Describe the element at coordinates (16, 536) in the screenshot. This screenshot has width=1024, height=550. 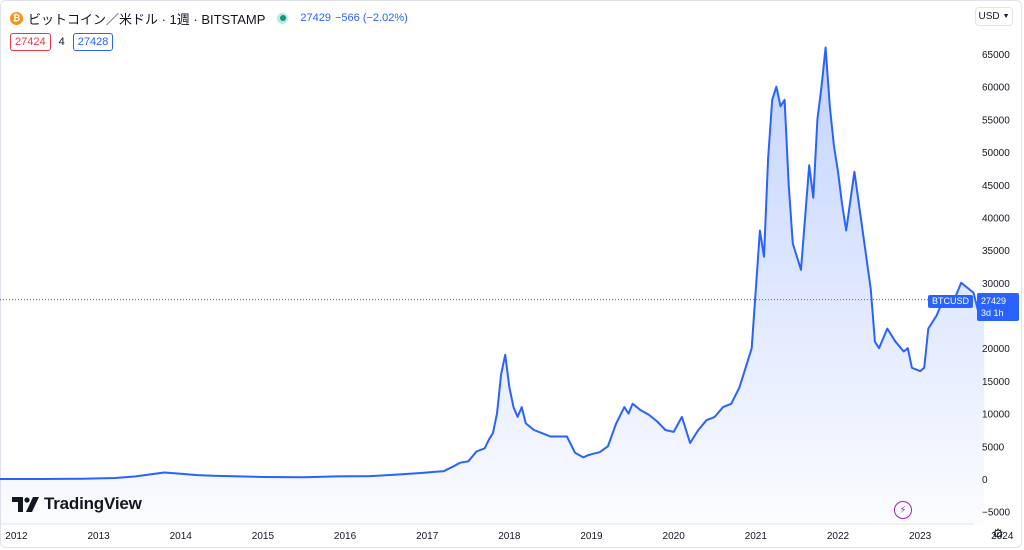
I see `x-tick-label: 2012` at that location.